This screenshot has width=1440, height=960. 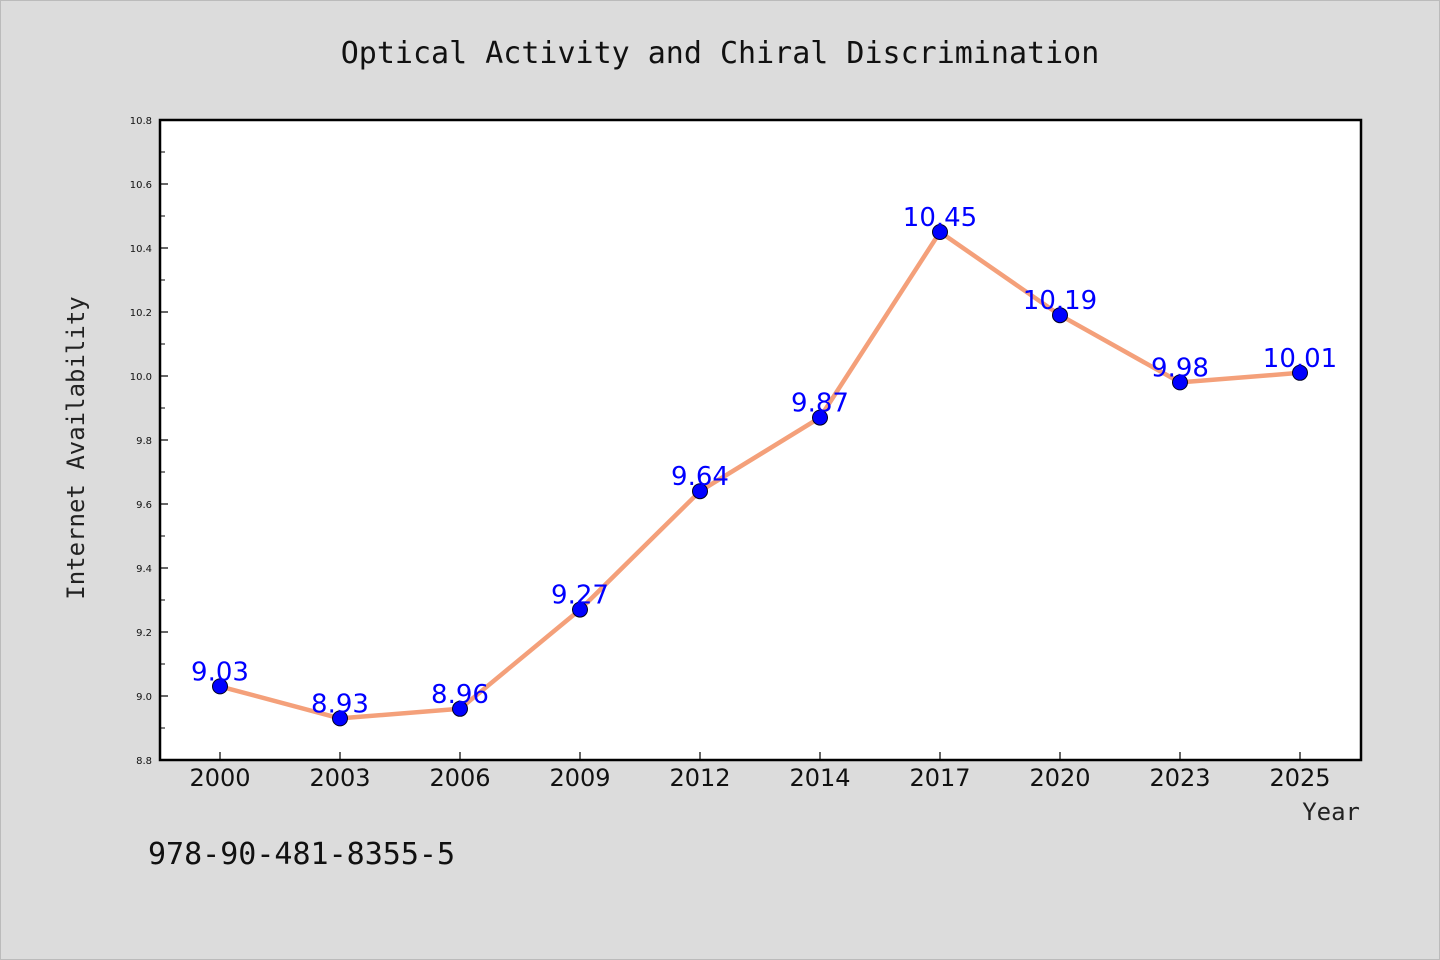 I want to click on x-tick-label: 2017, so click(x=939, y=778).